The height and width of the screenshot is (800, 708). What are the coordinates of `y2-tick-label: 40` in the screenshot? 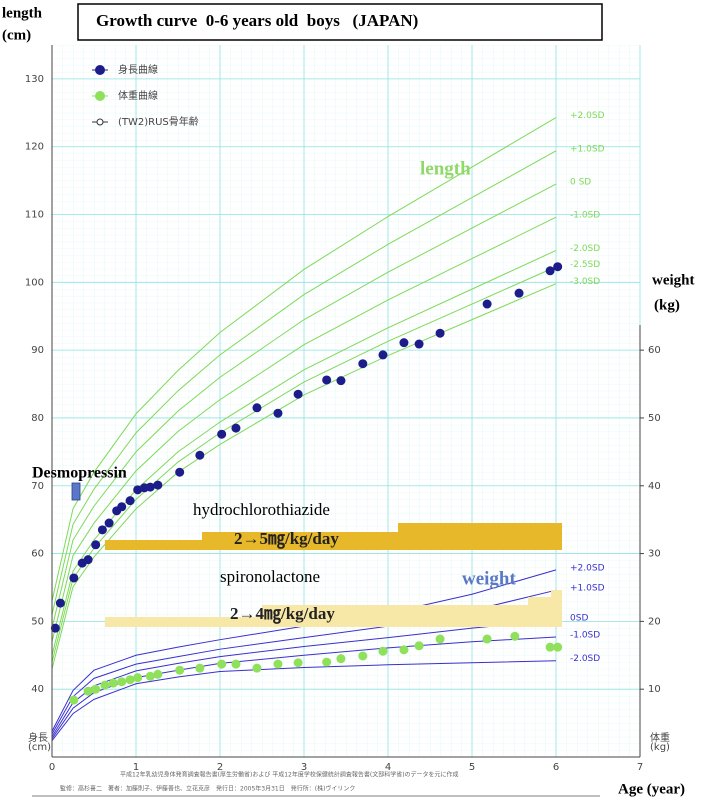 It's located at (654, 486).